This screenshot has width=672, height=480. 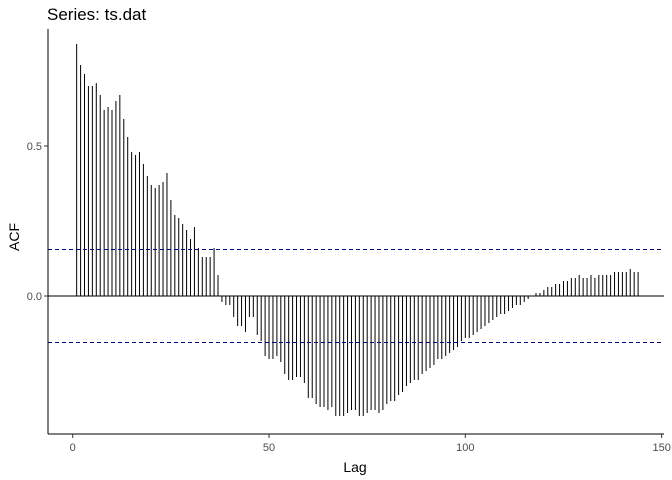 I want to click on y-axis-title: ACF, so click(x=14, y=237).